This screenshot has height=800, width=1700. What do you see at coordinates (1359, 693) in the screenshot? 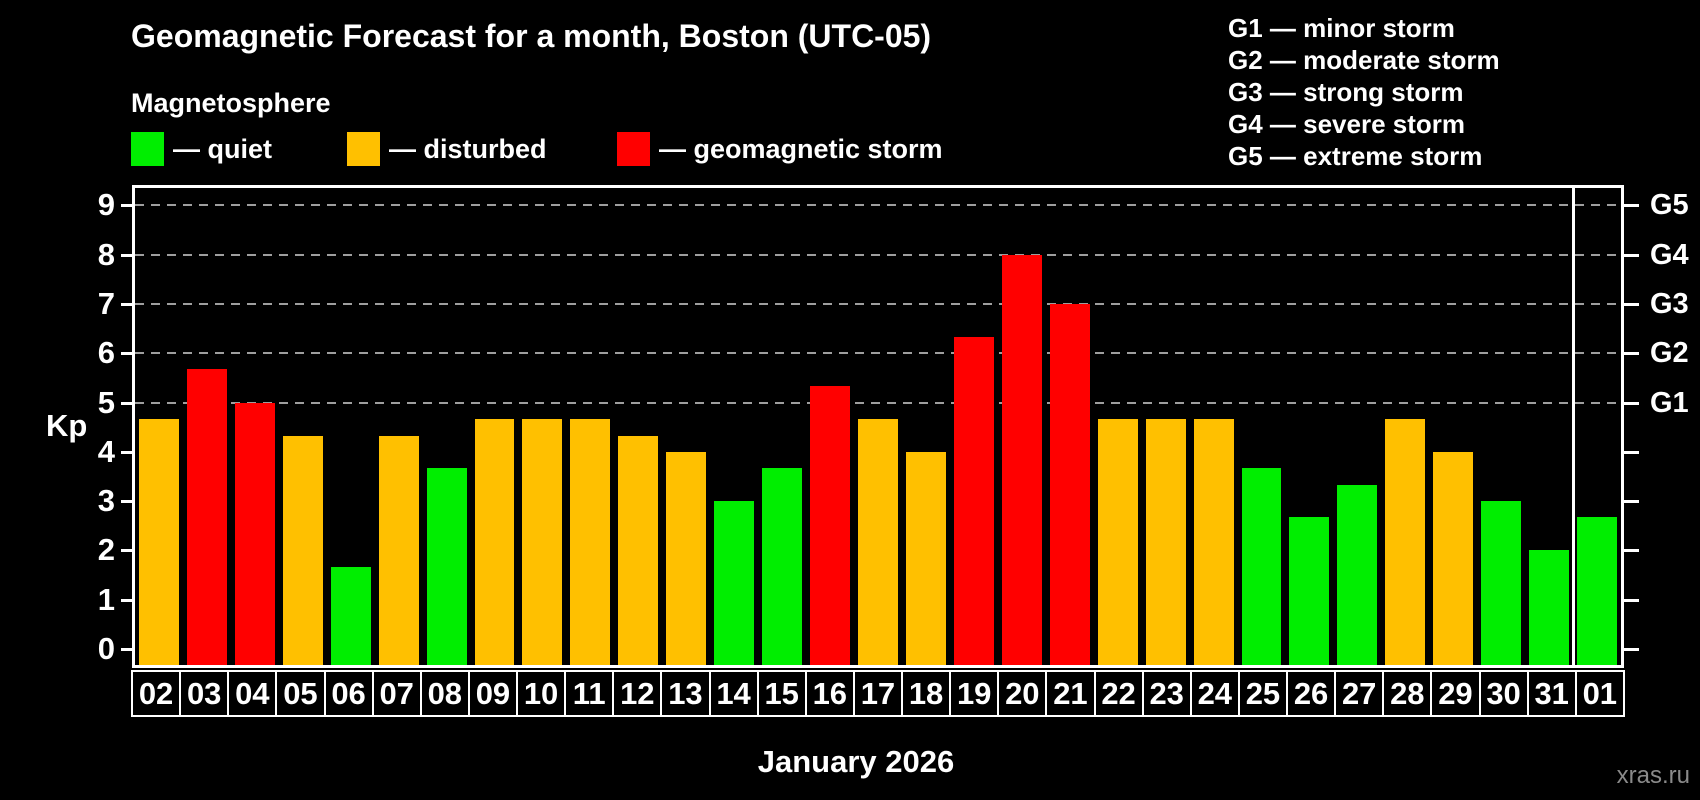
I see `day-label-cell-27: 27` at bounding box center [1359, 693].